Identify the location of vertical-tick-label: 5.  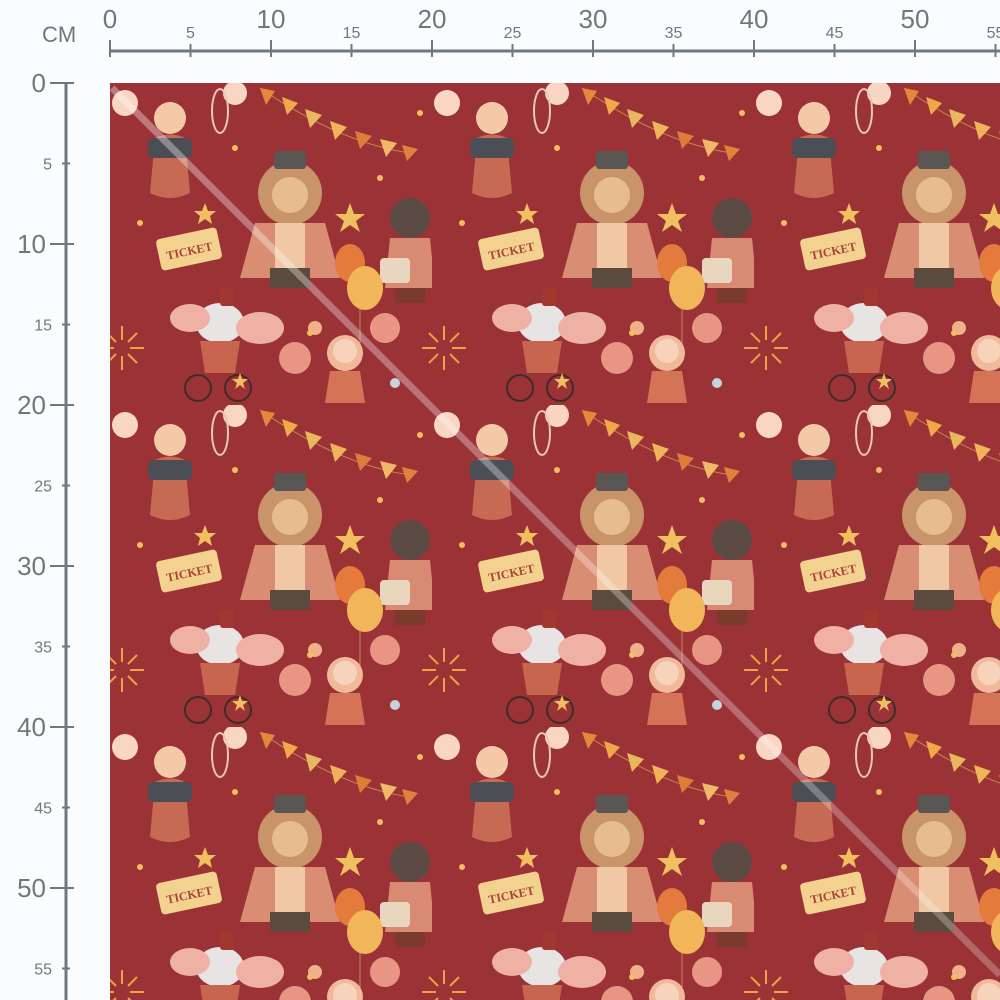
(47, 165).